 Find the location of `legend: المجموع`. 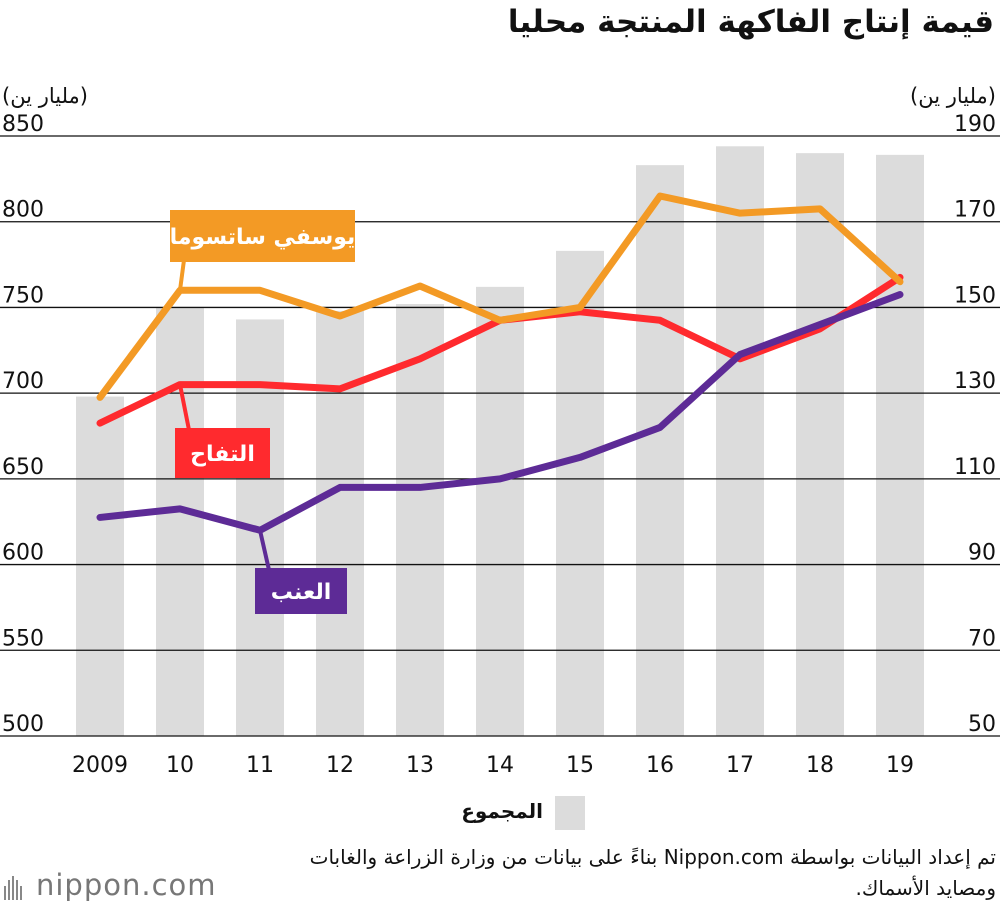

legend: المجموع is located at coordinates (512, 813).